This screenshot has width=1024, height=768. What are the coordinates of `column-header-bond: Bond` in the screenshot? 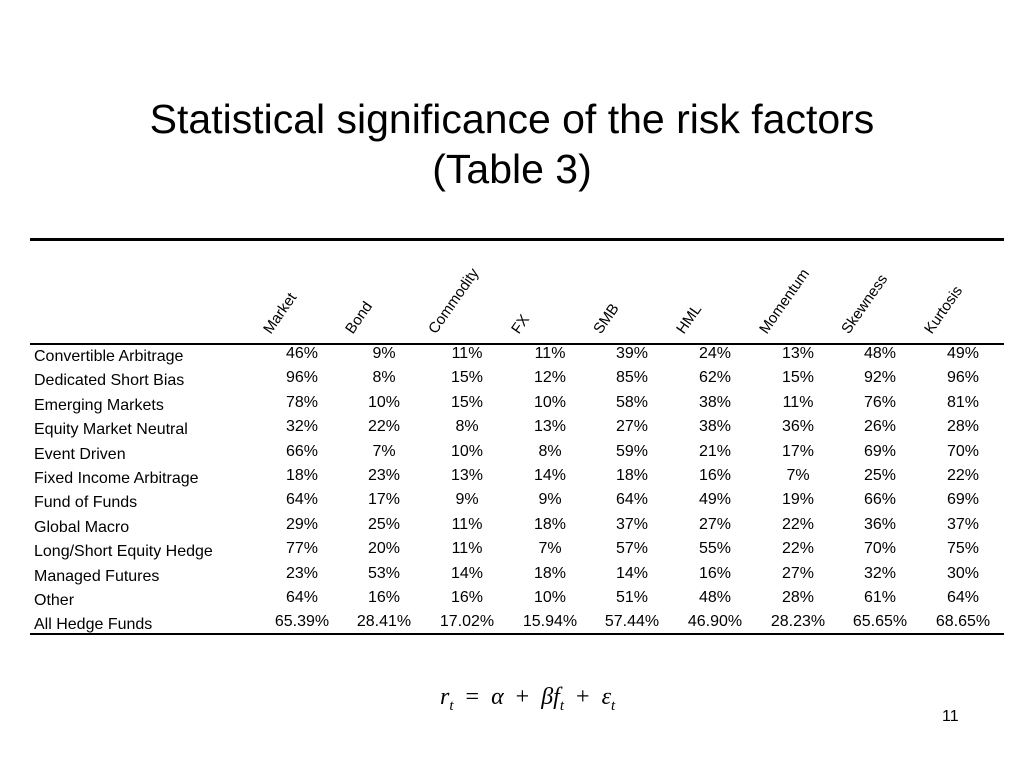 It's located at (359, 317).